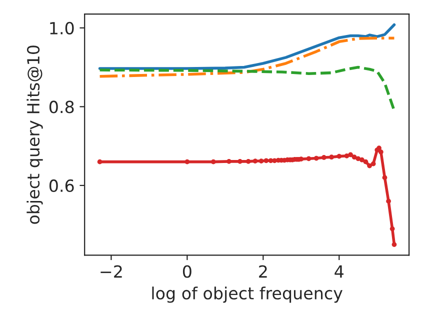  What do you see at coordinates (111, 271) in the screenshot?
I see `x-tick-label: −2` at bounding box center [111, 271].